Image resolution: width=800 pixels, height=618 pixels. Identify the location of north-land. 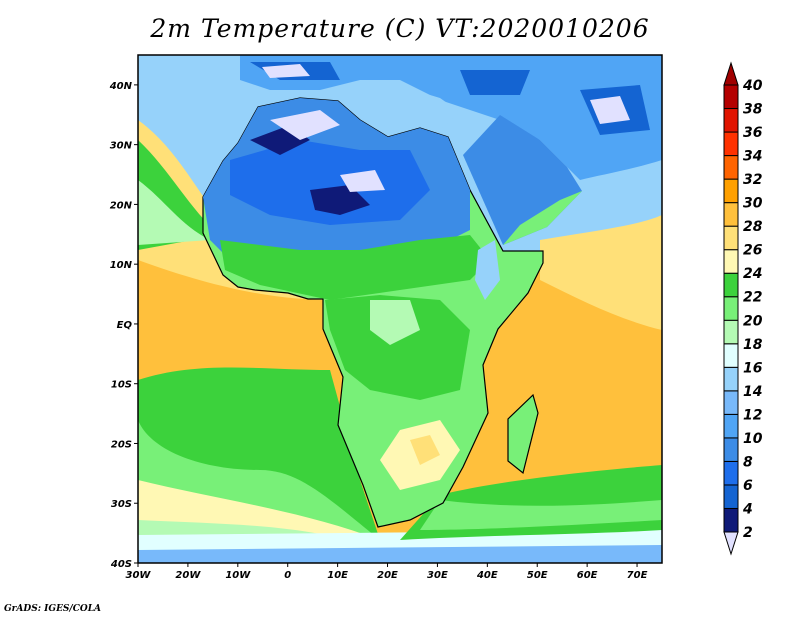
(451, 117).